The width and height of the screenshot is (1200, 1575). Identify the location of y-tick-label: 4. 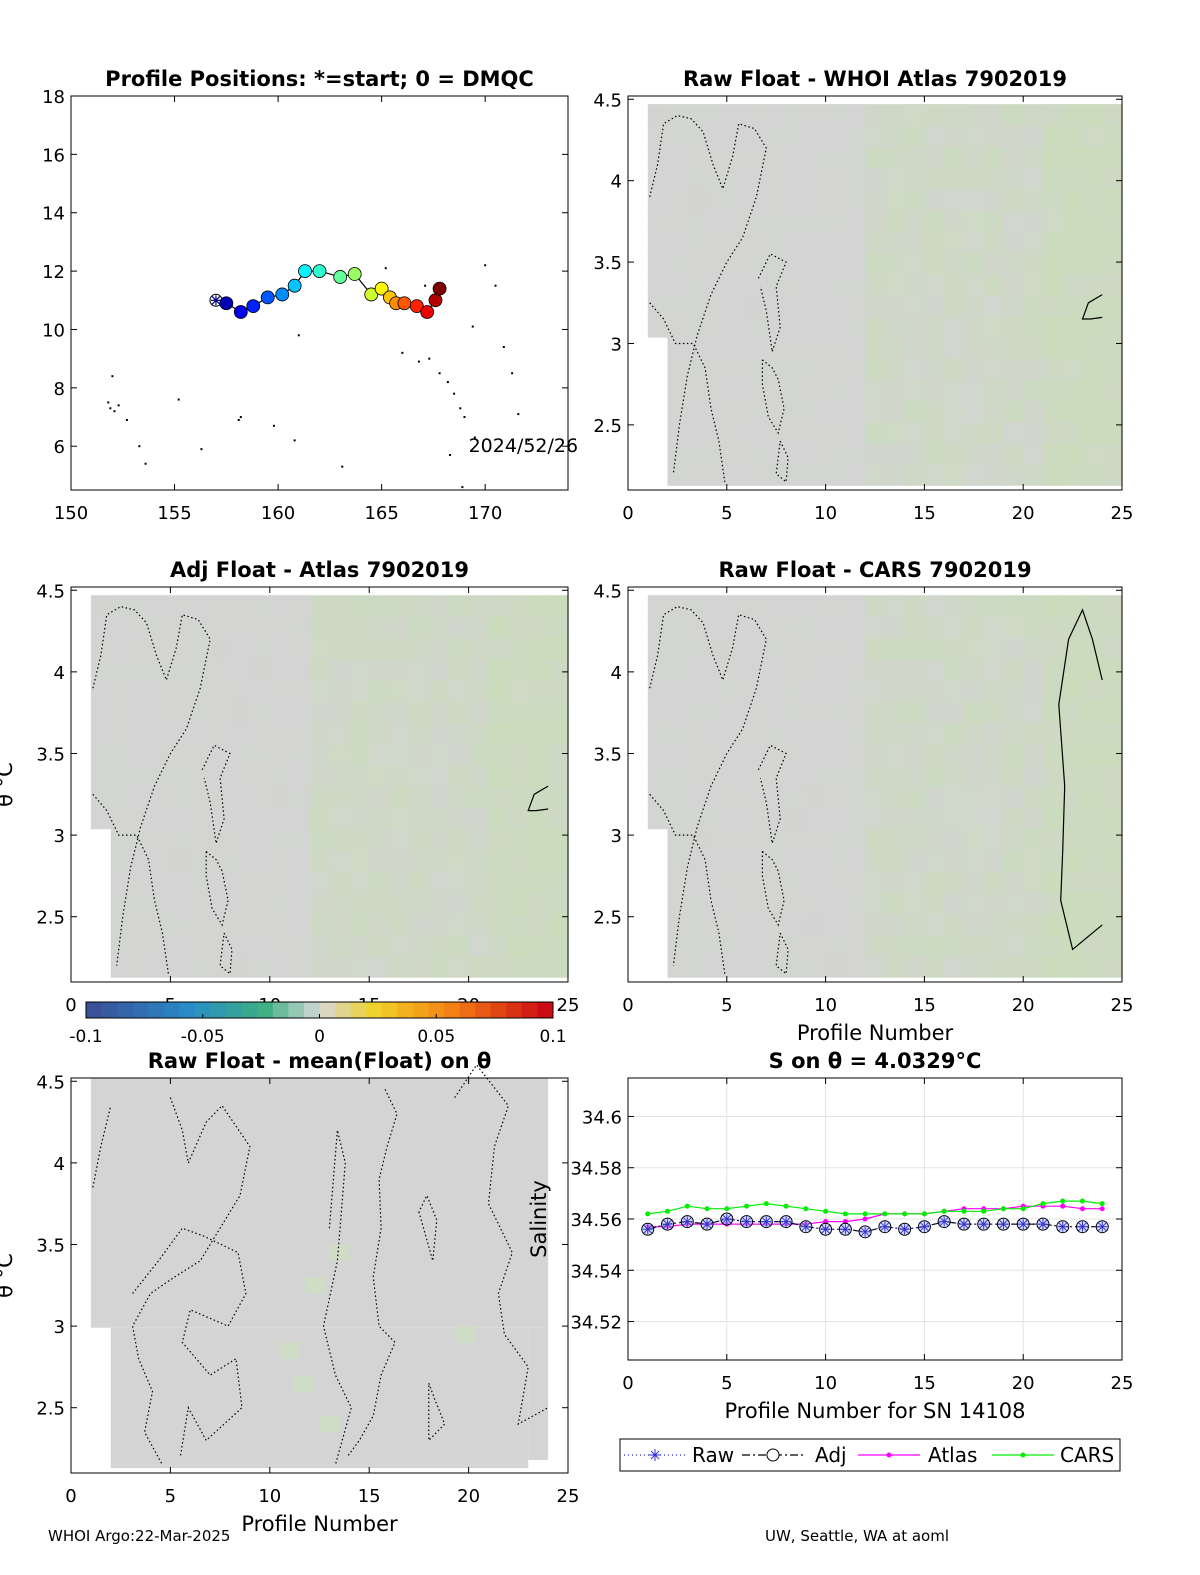
(616, 673).